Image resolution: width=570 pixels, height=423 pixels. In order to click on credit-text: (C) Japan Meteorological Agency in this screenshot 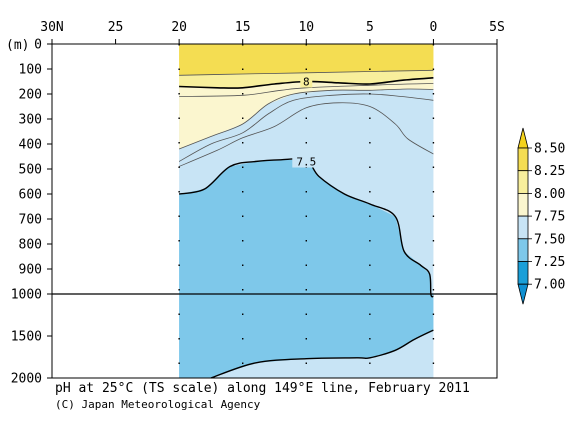, I will do `click(158, 404)`.